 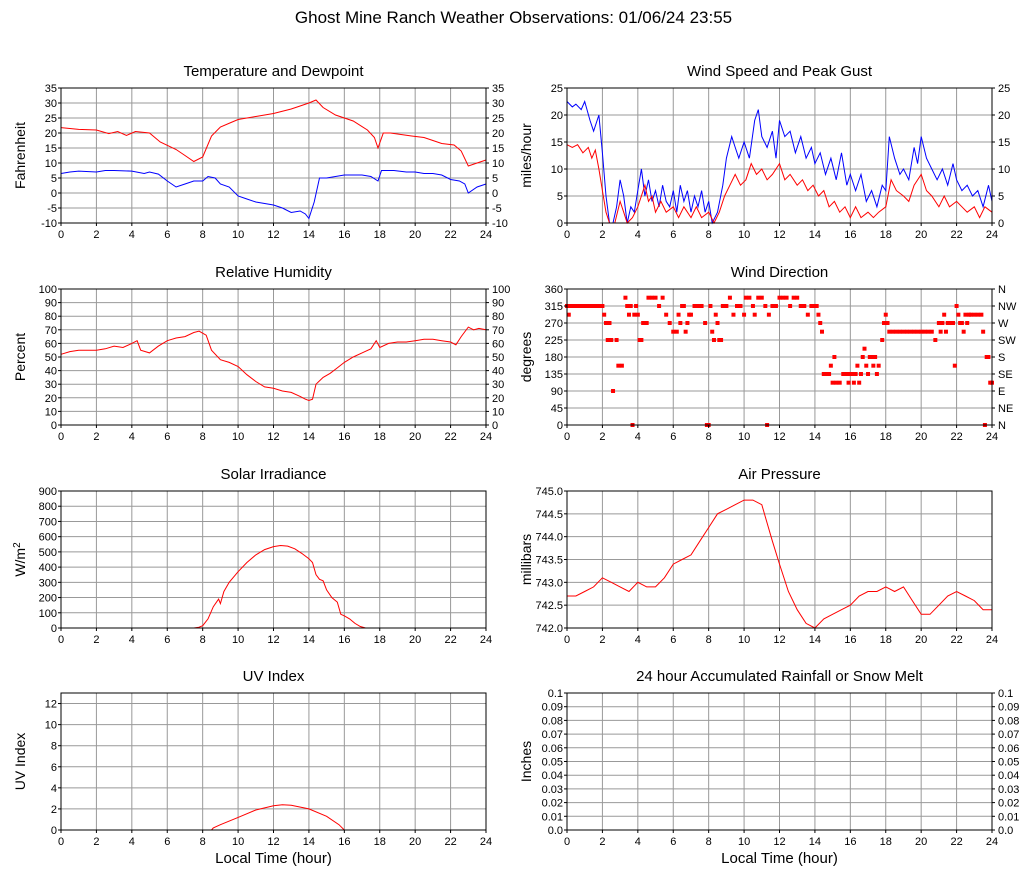 I want to click on air-pressure-xtick-label: 2, so click(x=602, y=640).